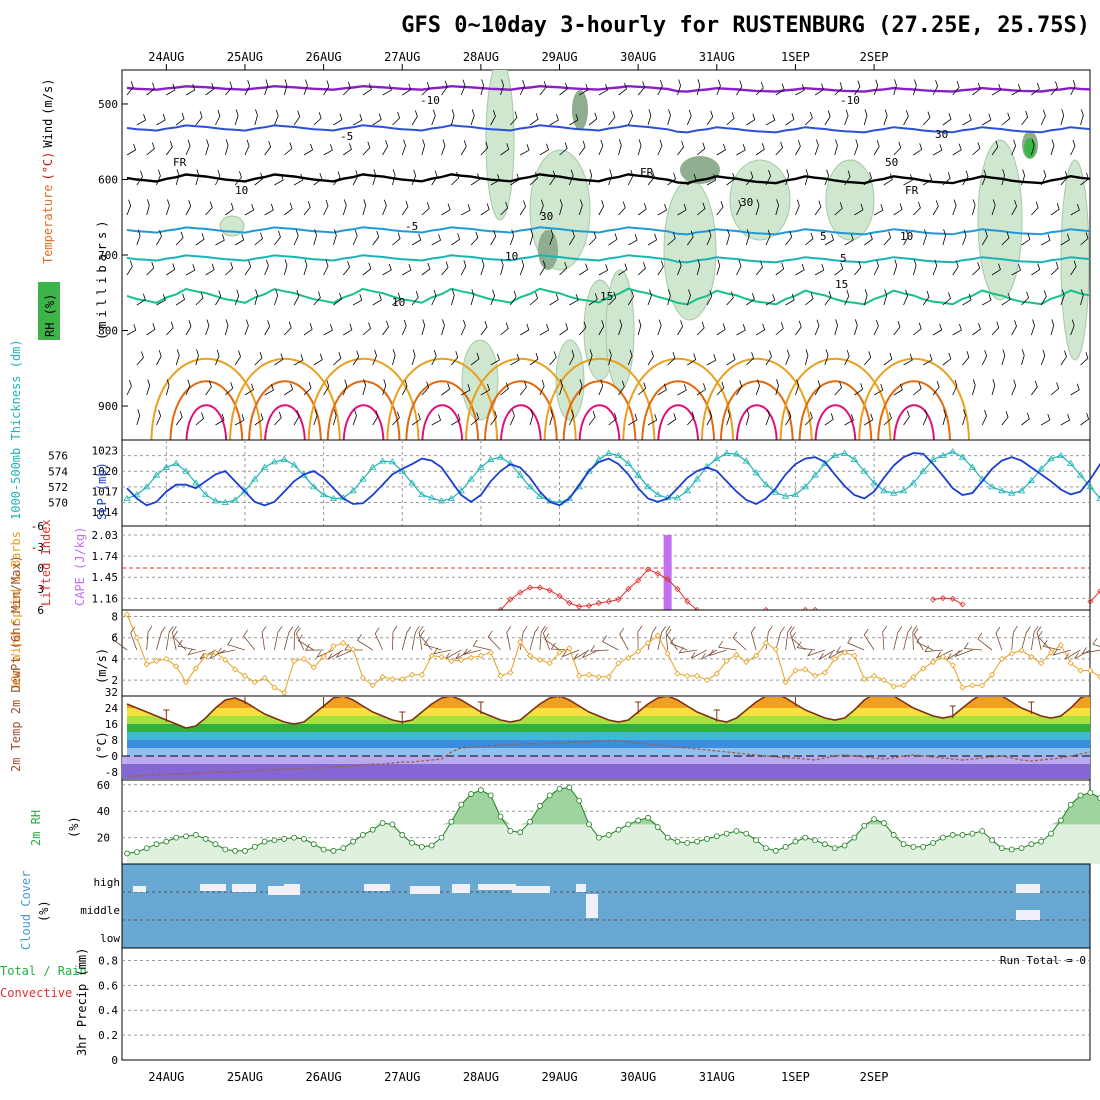  Describe the element at coordinates (952, 711) in the screenshot. I see `temp-max-bar` at that location.